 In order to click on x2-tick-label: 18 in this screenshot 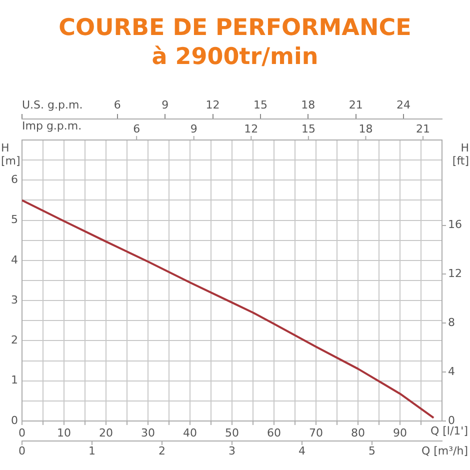, I will do `click(308, 105)`.